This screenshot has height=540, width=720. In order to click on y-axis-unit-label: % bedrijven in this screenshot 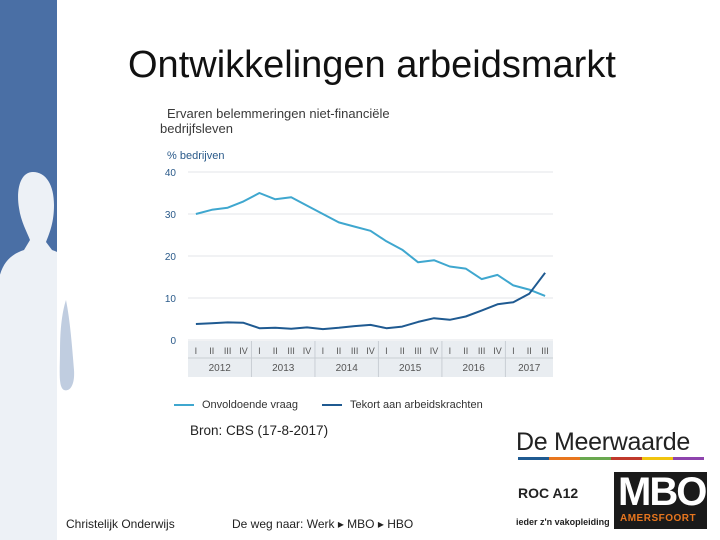, I will do `click(196, 156)`.